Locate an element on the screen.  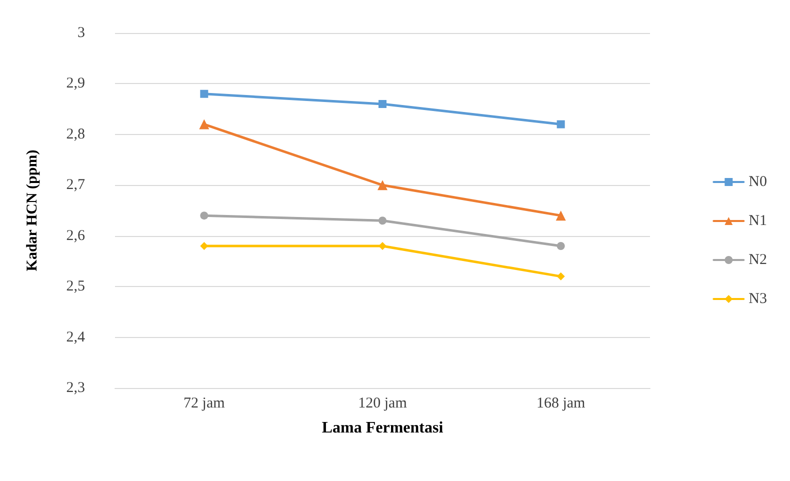
y-tick-label: 2,4 is located at coordinates (76, 337).